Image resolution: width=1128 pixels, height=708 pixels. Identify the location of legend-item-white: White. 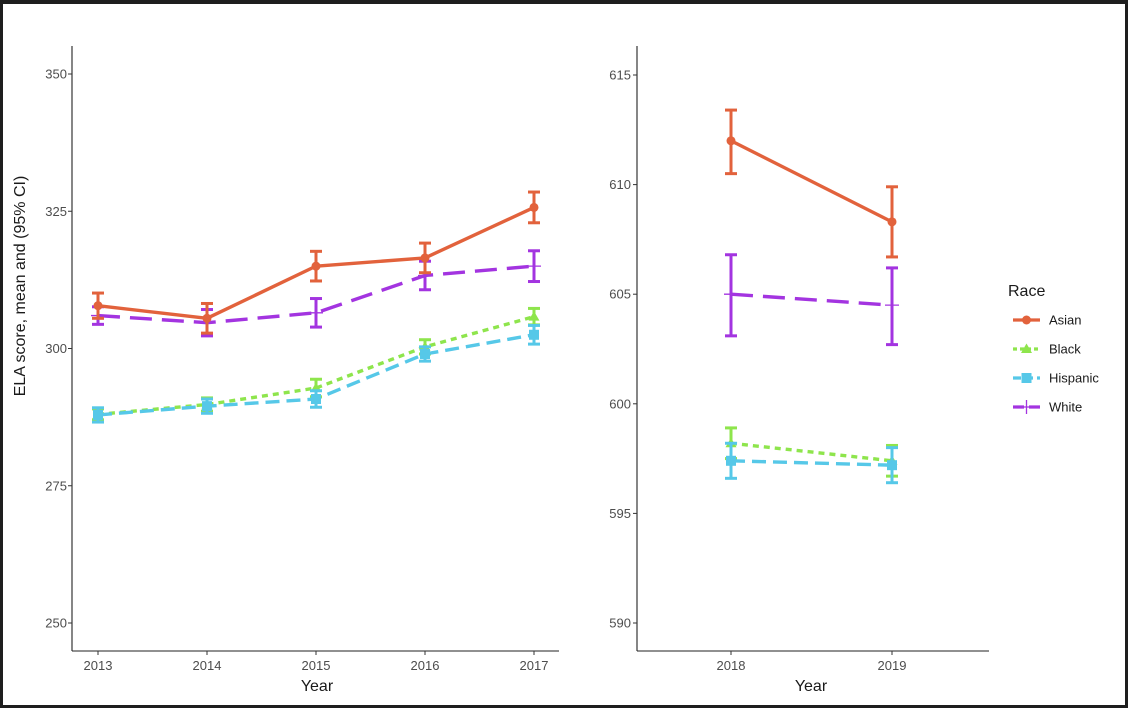
(1047, 407).